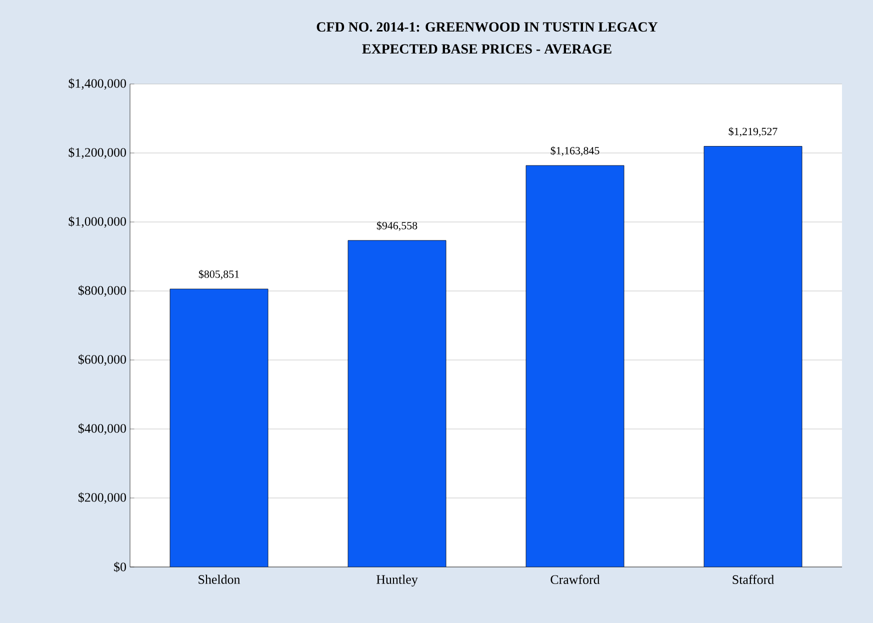  Describe the element at coordinates (753, 579) in the screenshot. I see `x-tick-label: Stafford` at that location.